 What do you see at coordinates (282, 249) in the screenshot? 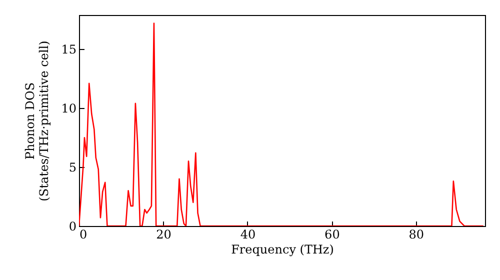
I see `x-axis-title: Frequency (THz)` at bounding box center [282, 249].